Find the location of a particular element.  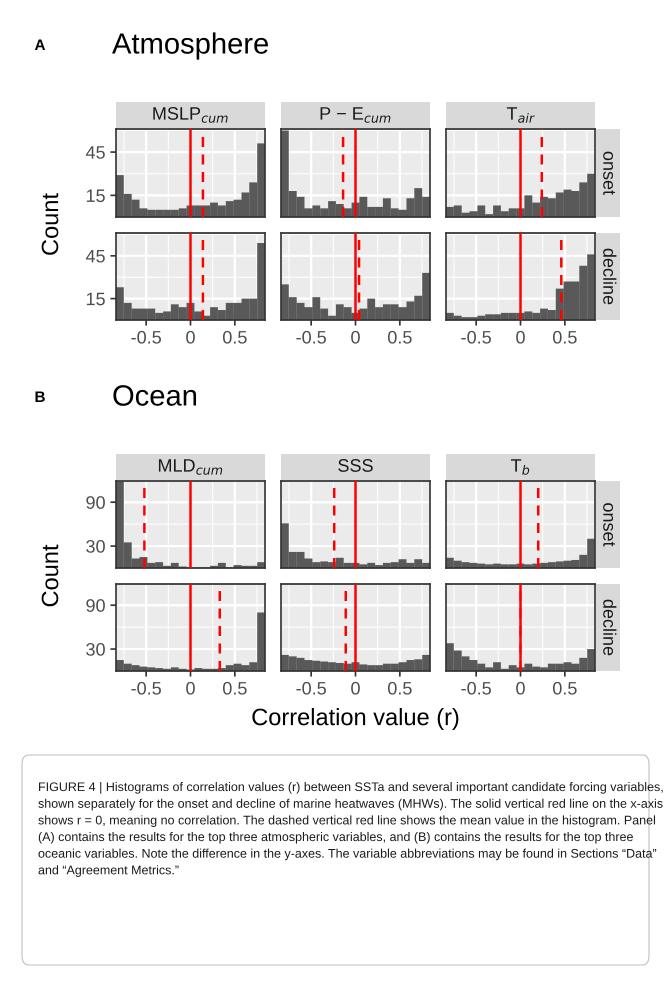

text: Atmosphere is located at coordinates (190, 46).